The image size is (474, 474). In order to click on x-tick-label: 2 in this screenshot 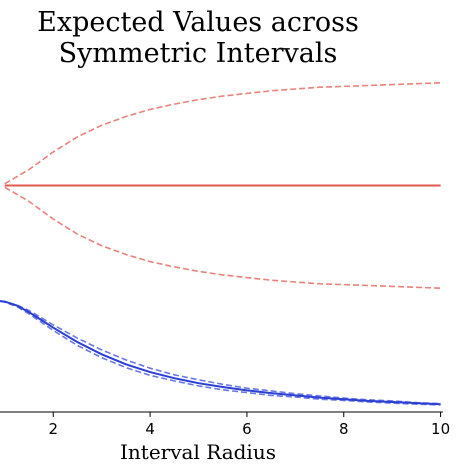, I will do `click(53, 429)`.